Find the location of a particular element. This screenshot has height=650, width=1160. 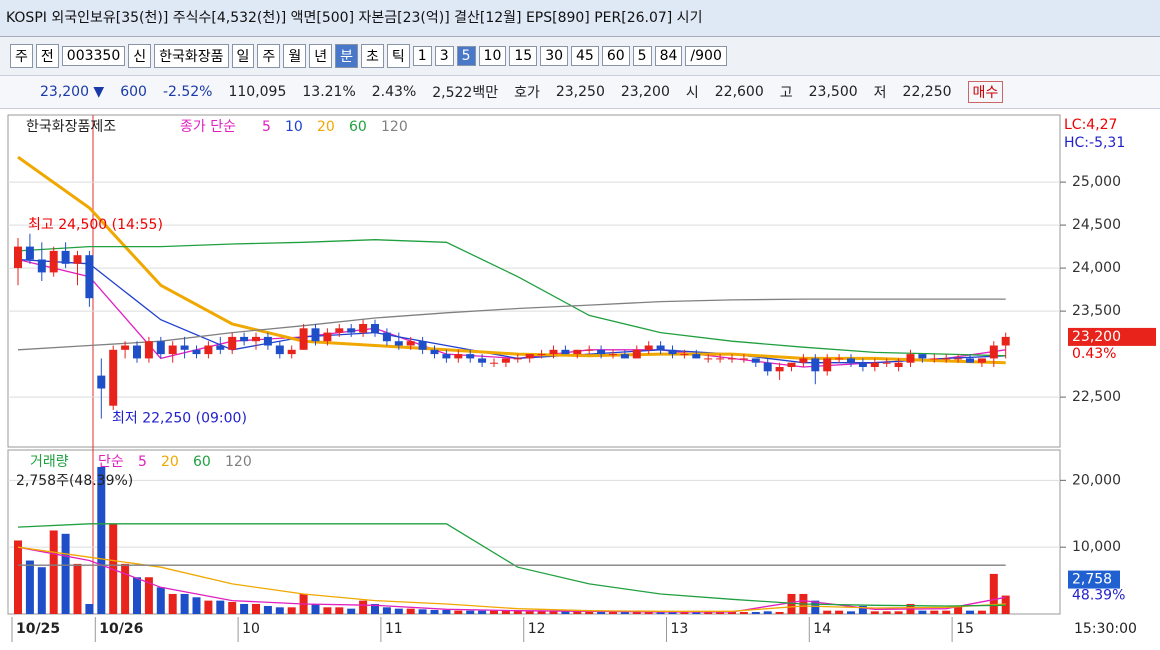

x-tick-label: 15 is located at coordinates (965, 629).